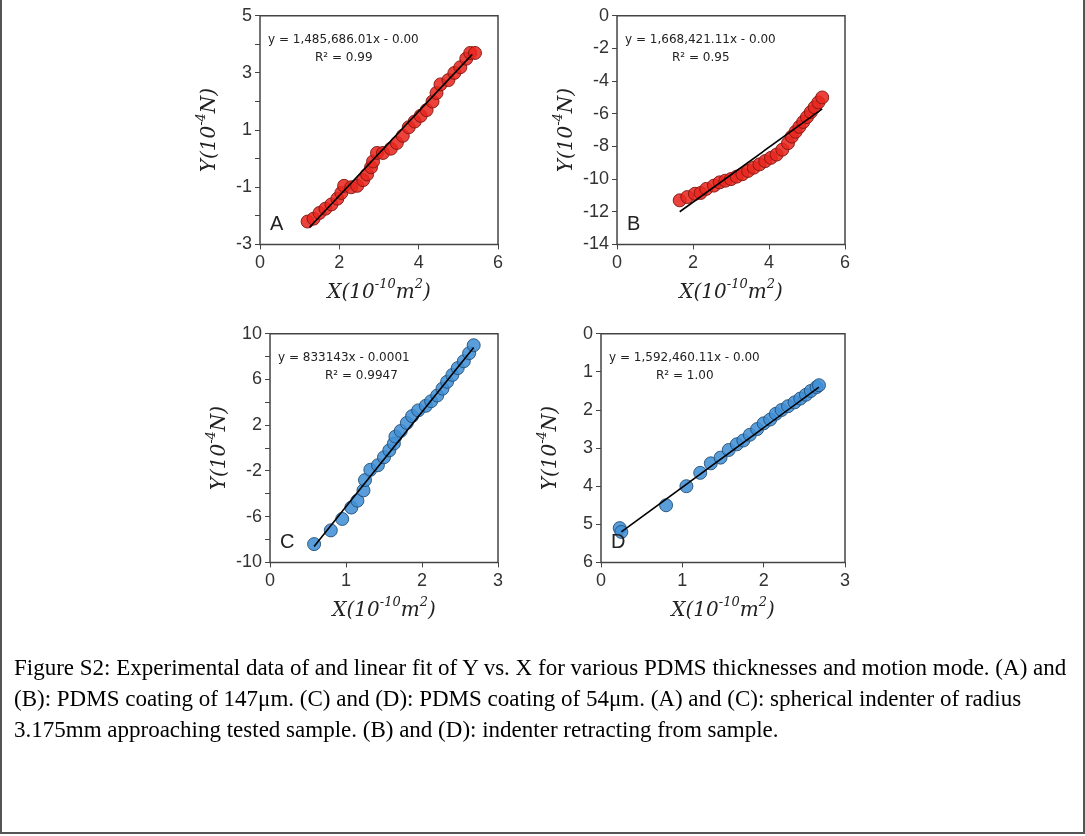  Describe the element at coordinates (252, 332) in the screenshot. I see `y-tick-label: 10` at that location.